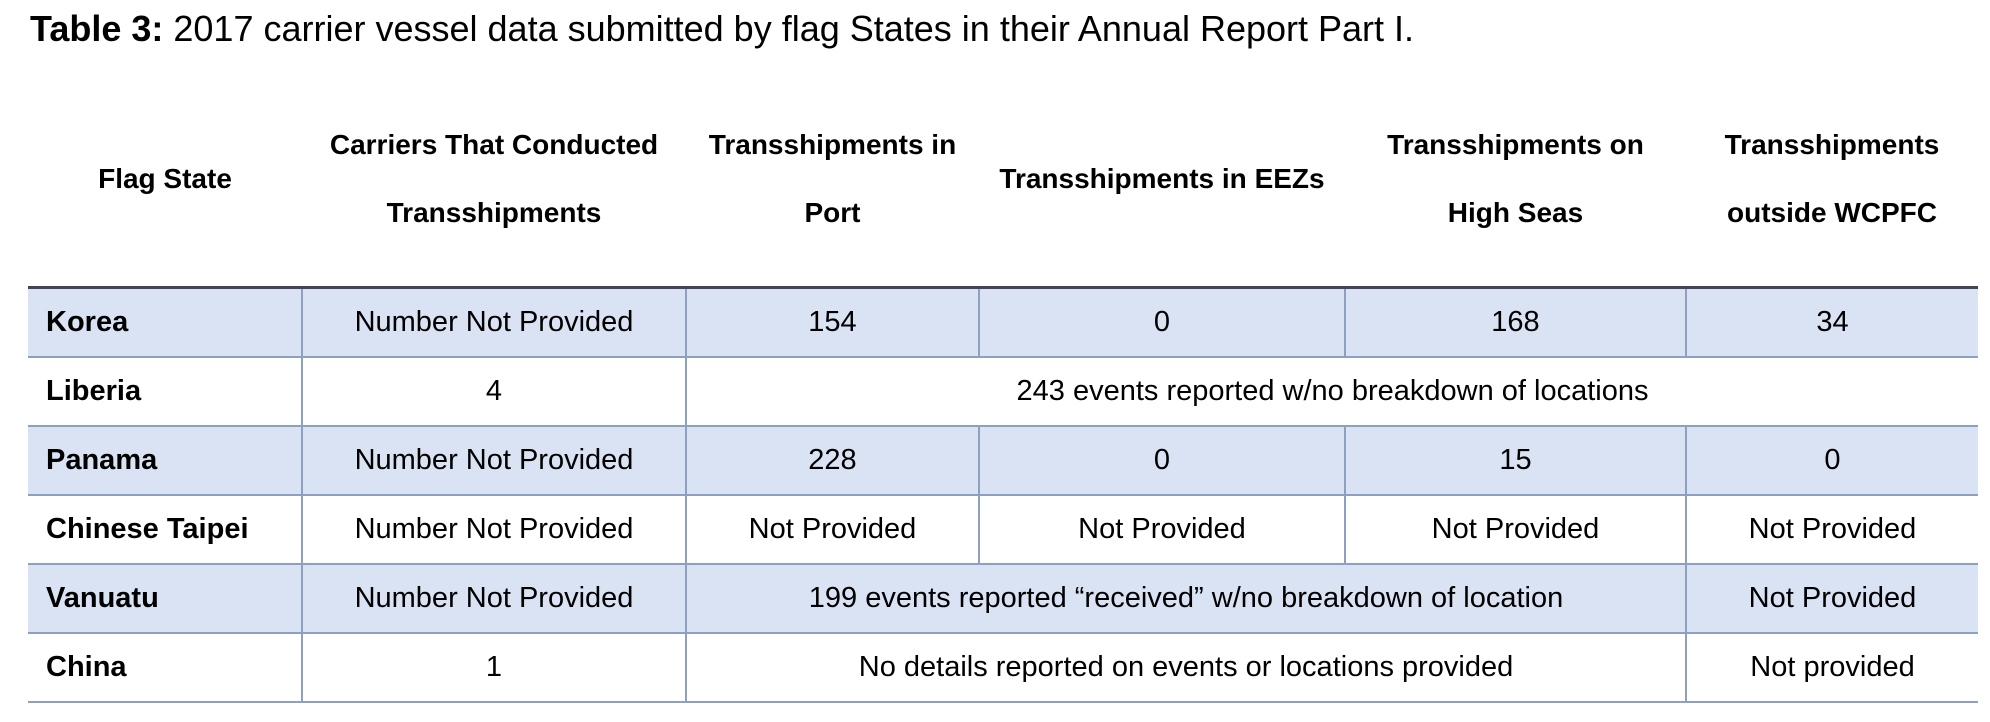 This screenshot has height=722, width=1990. Describe the element at coordinates (1832, 180) in the screenshot. I see `header-cell: Transshipments outside WCPFC` at that location.